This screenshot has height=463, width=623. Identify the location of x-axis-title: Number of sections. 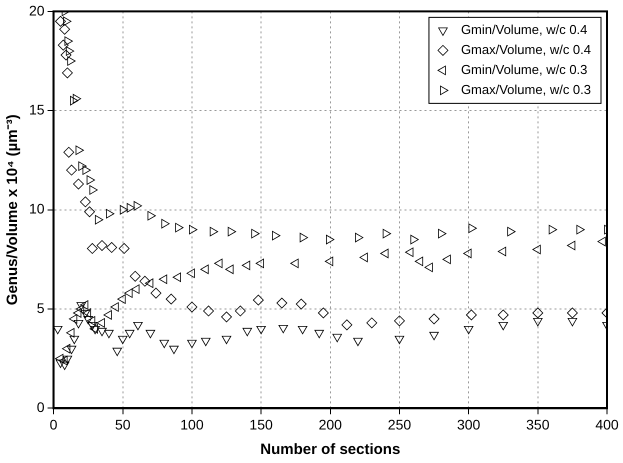
(330, 449).